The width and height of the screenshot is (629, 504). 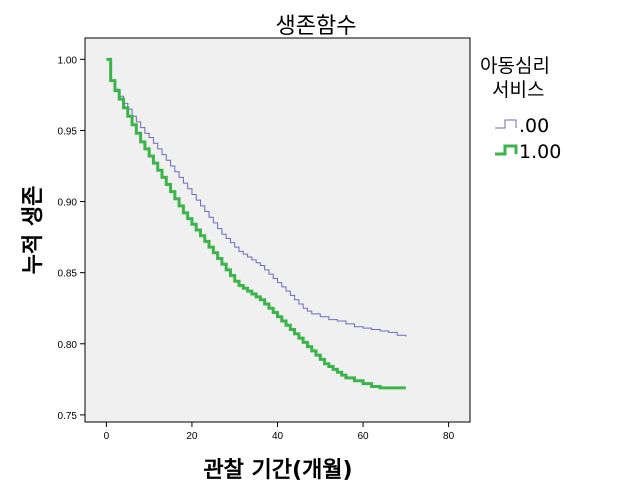 What do you see at coordinates (449, 436) in the screenshot?
I see `x-tick-label: 80` at bounding box center [449, 436].